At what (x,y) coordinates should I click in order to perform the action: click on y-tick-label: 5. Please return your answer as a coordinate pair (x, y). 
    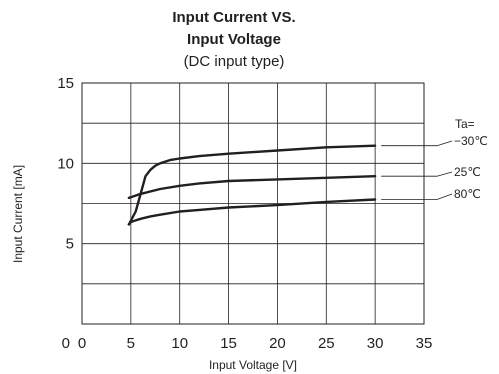
    Looking at the image, I should click on (70, 244).